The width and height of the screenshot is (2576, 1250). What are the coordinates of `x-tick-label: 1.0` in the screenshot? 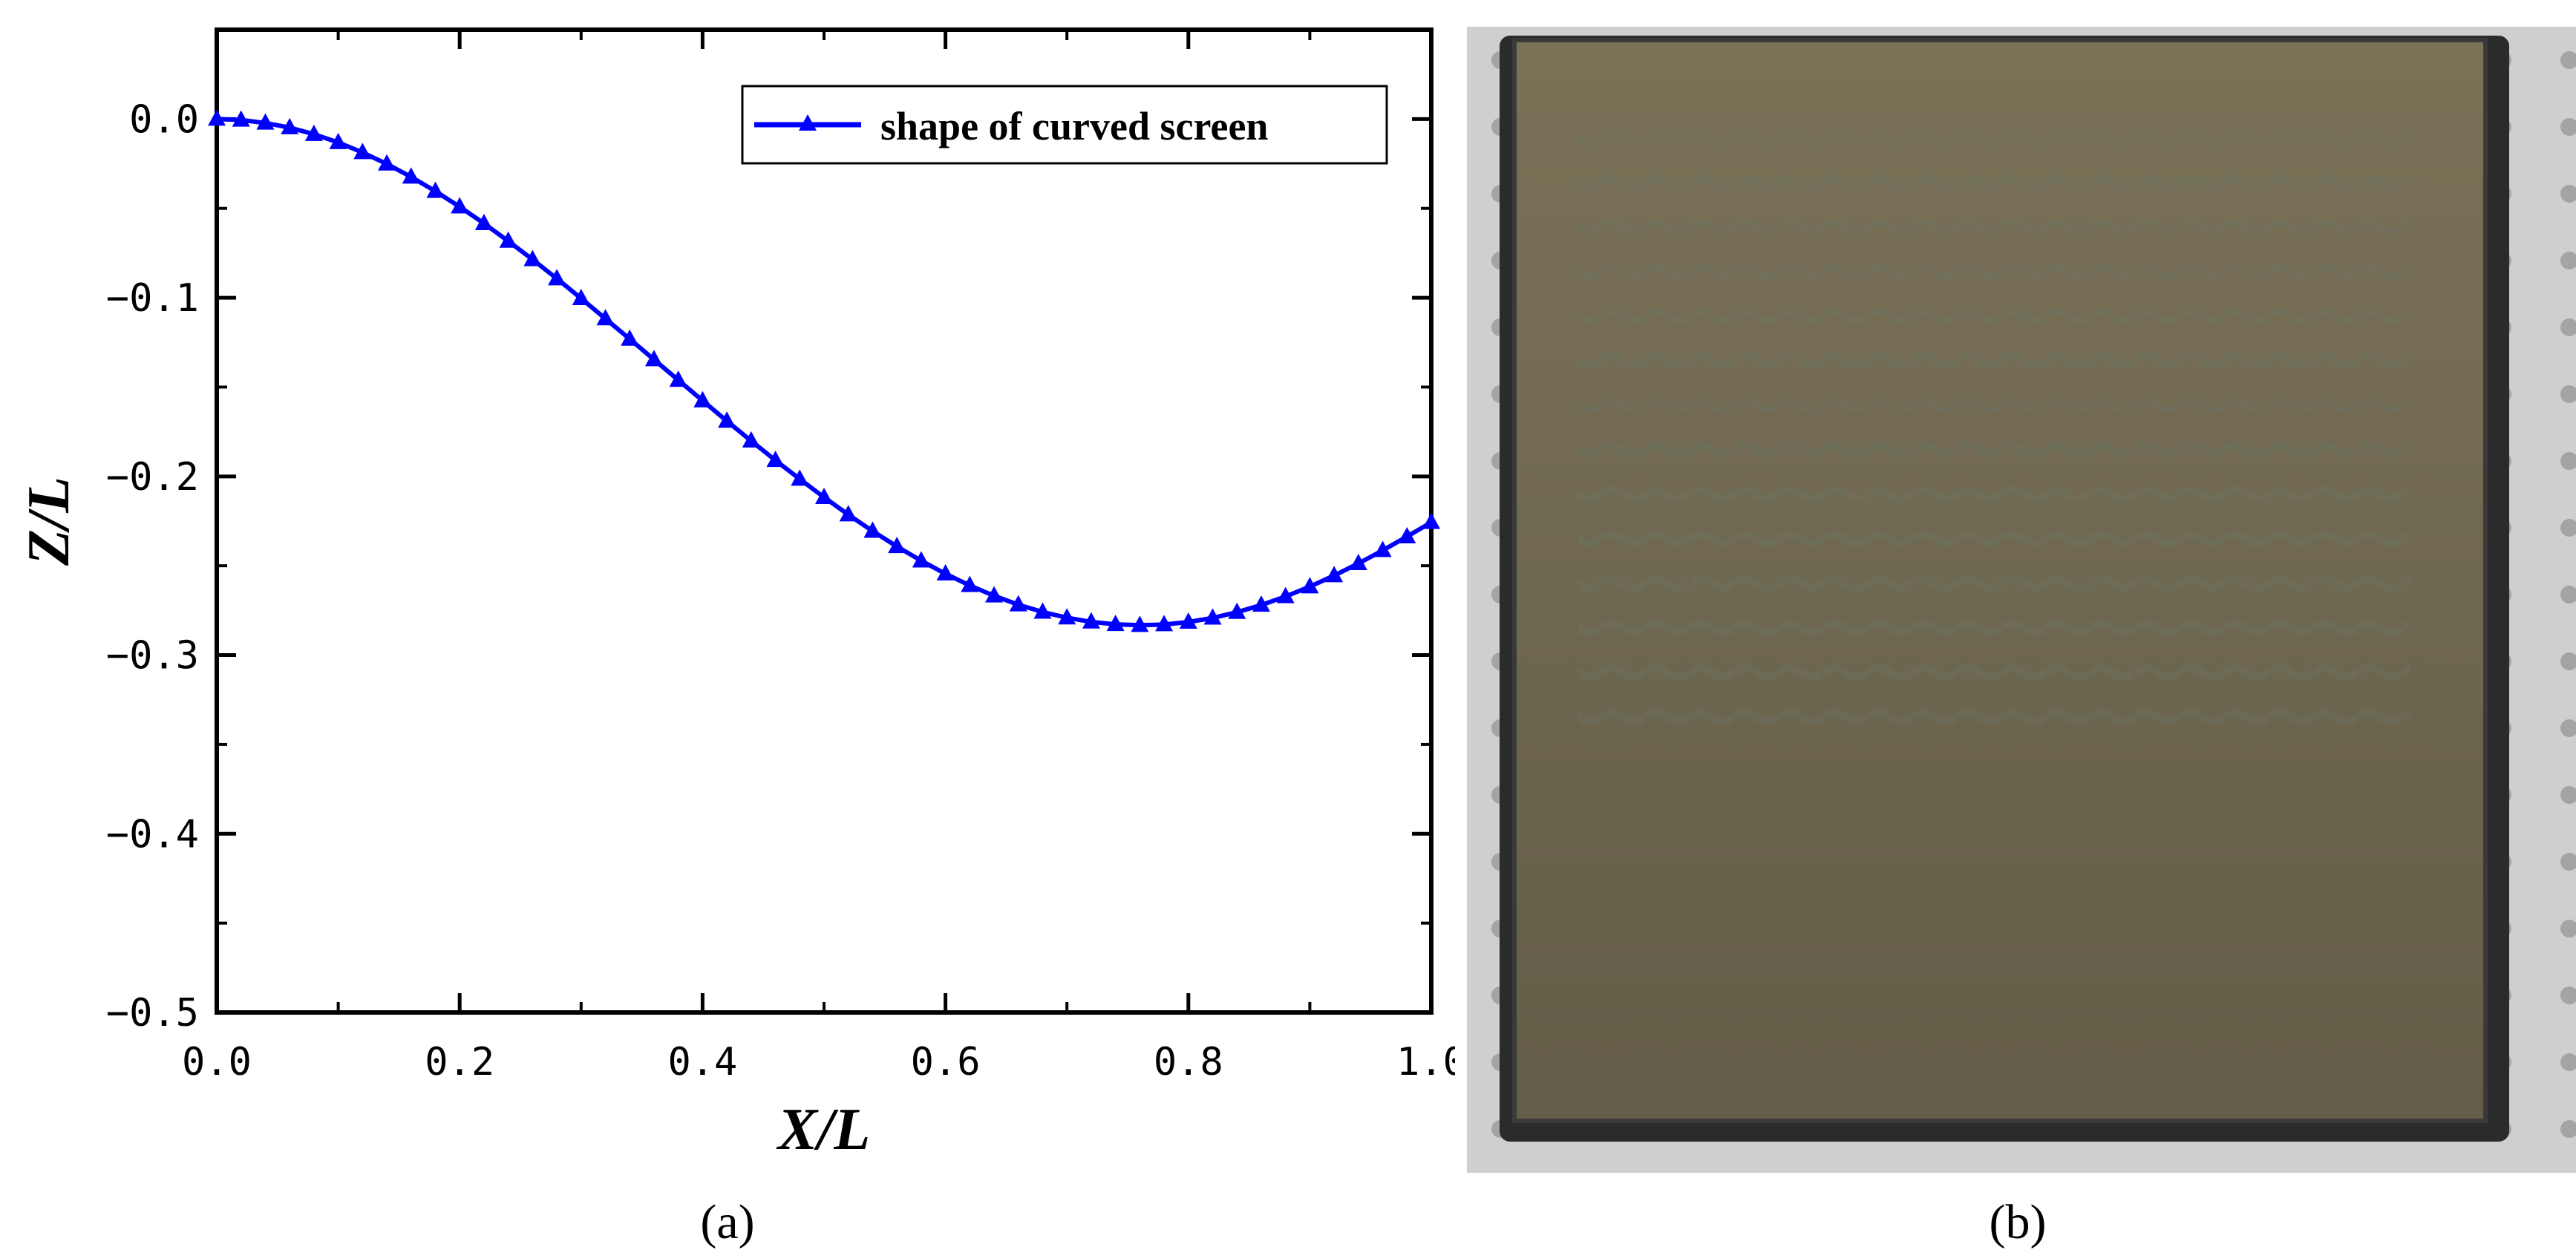 It's located at (1425, 1062).